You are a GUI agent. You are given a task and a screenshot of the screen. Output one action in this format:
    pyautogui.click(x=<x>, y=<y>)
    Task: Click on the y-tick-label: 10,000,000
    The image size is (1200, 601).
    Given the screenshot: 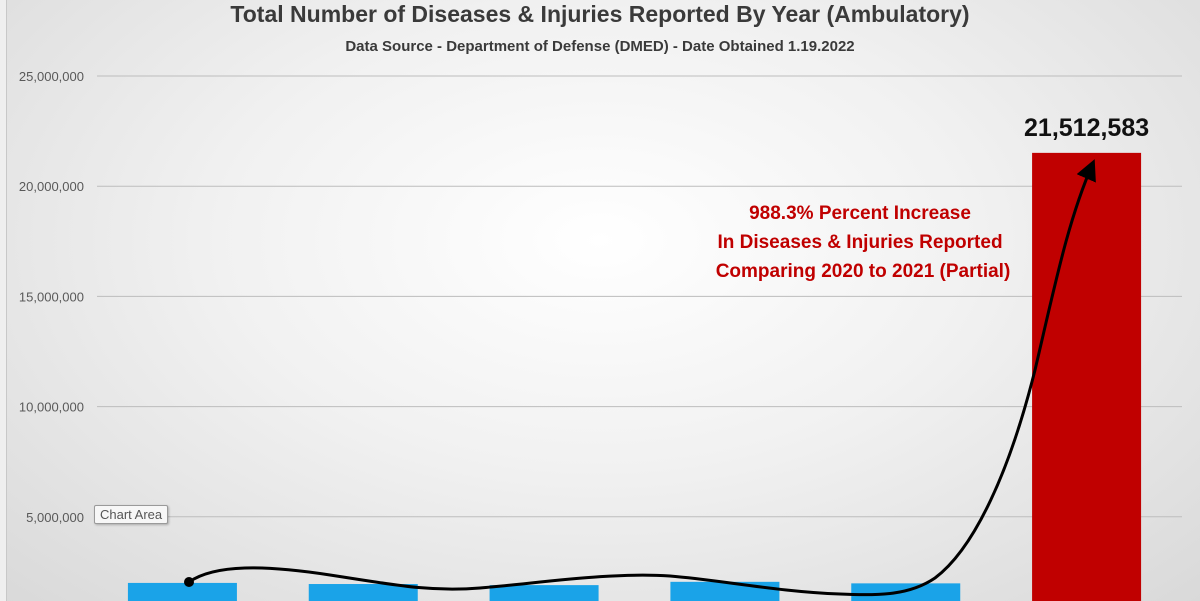 What is the action you would take?
    pyautogui.click(x=51, y=407)
    